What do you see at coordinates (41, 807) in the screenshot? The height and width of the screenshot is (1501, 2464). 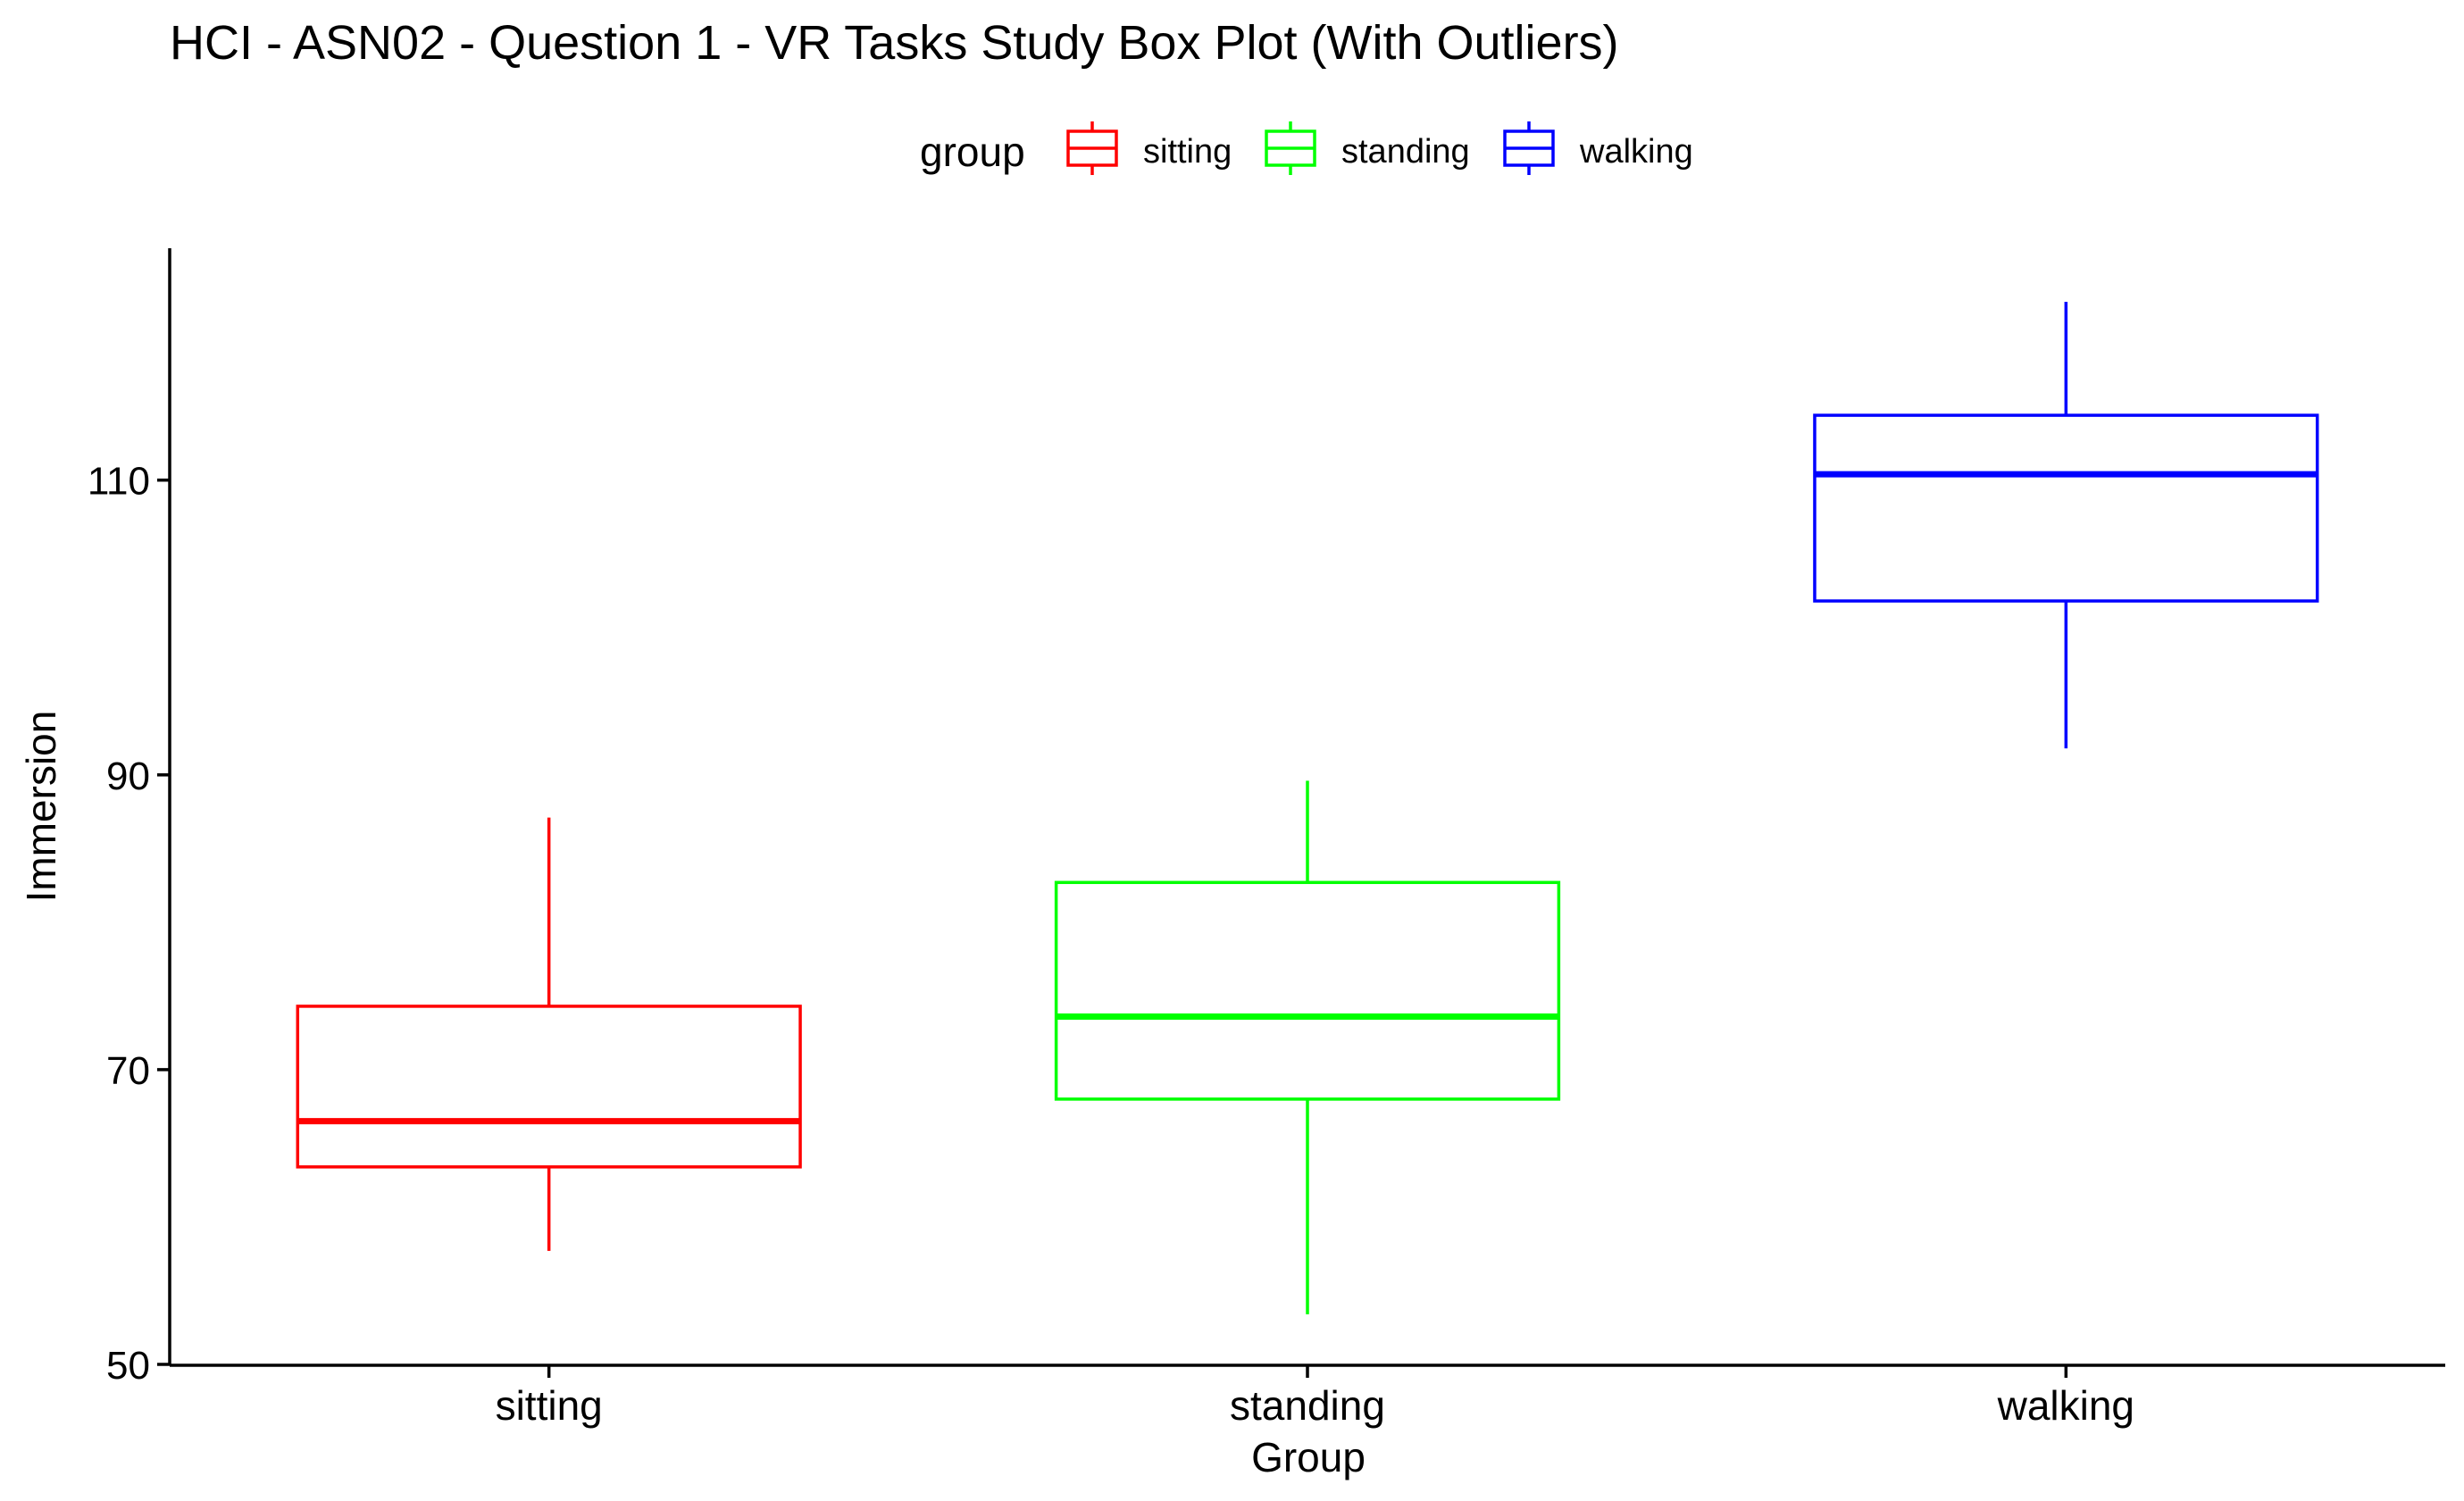 I see `y-axis-label: Immersion` at bounding box center [41, 807].